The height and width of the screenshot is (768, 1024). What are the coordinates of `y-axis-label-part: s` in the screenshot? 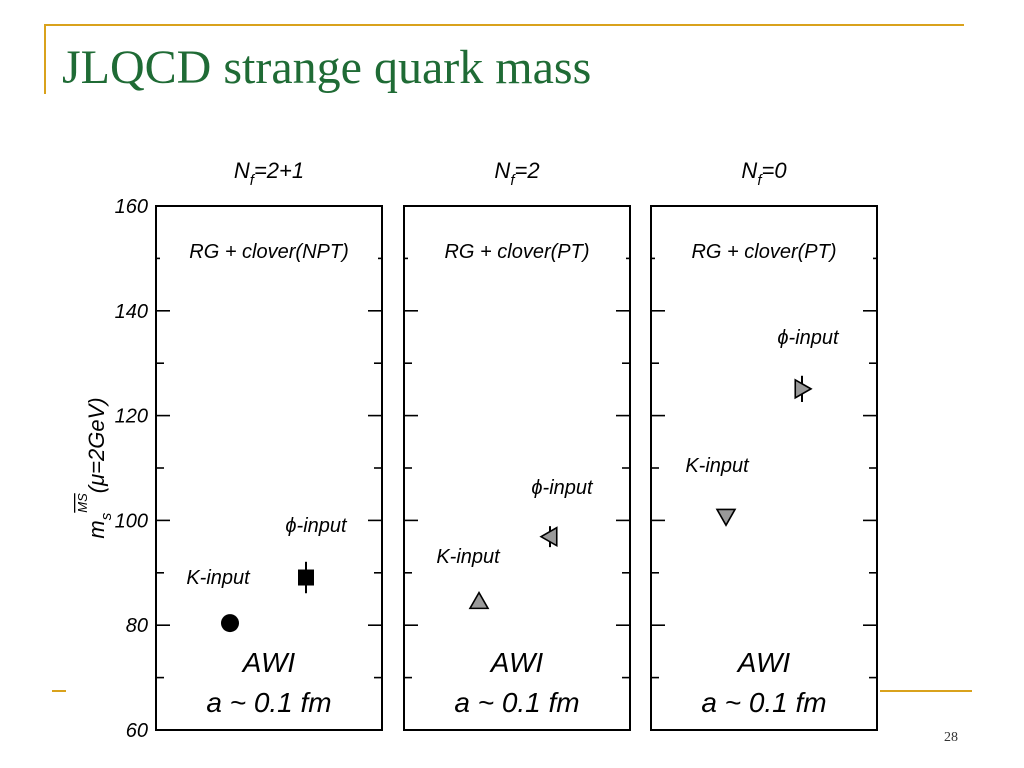 It's located at (106, 516).